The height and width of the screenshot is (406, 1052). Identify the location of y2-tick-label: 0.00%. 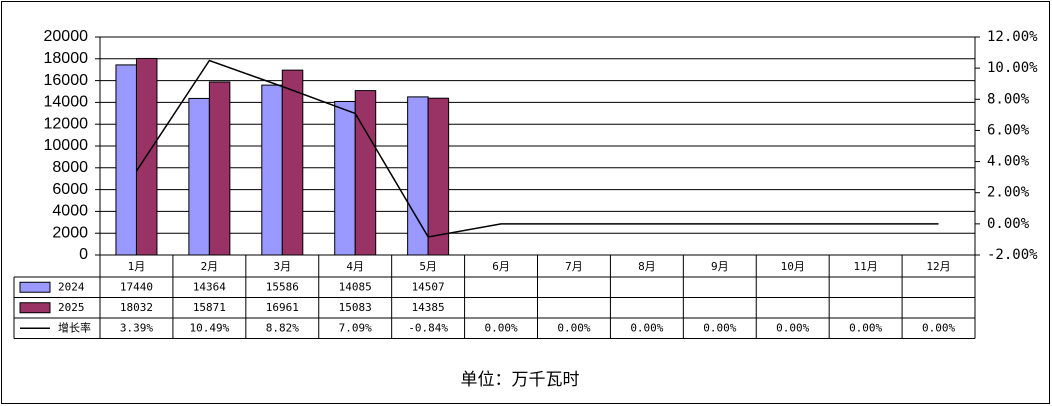
(1008, 224).